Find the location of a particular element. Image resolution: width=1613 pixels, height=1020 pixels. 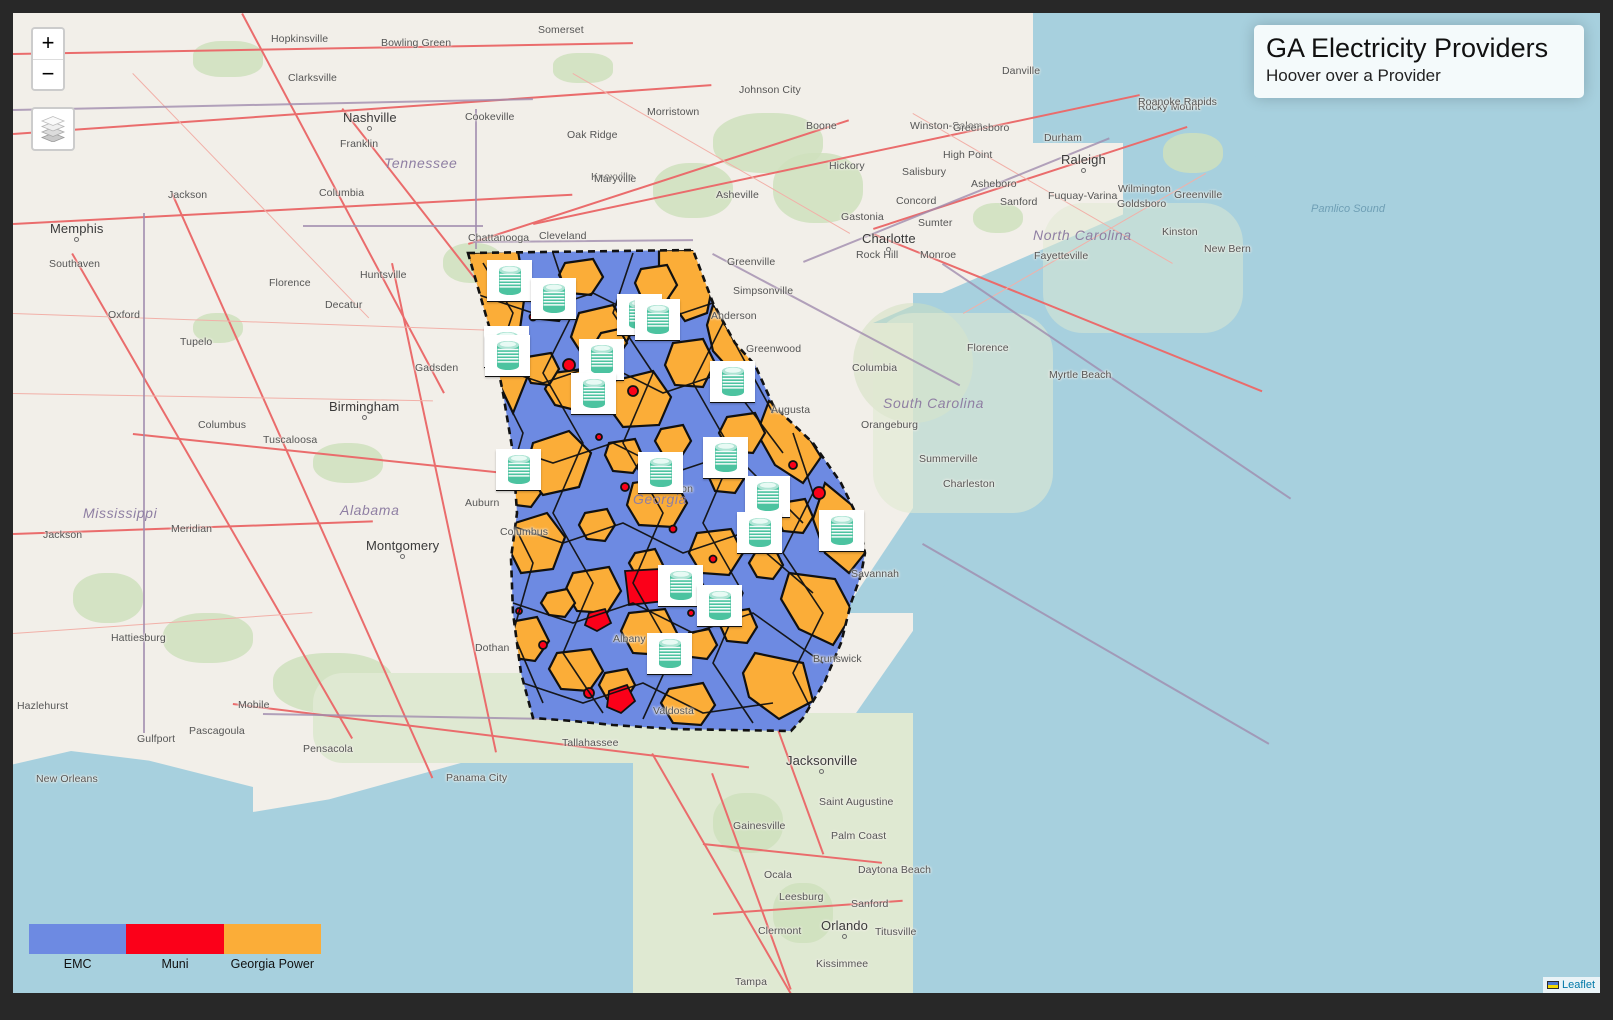

layers-stack-icon is located at coordinates (53, 129).